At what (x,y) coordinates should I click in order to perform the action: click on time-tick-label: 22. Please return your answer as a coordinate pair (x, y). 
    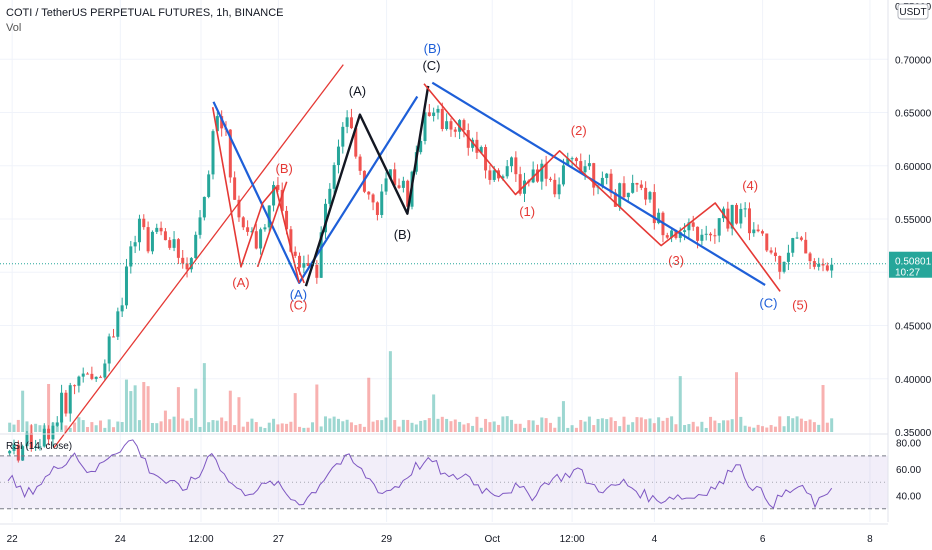
    Looking at the image, I should click on (13, 539).